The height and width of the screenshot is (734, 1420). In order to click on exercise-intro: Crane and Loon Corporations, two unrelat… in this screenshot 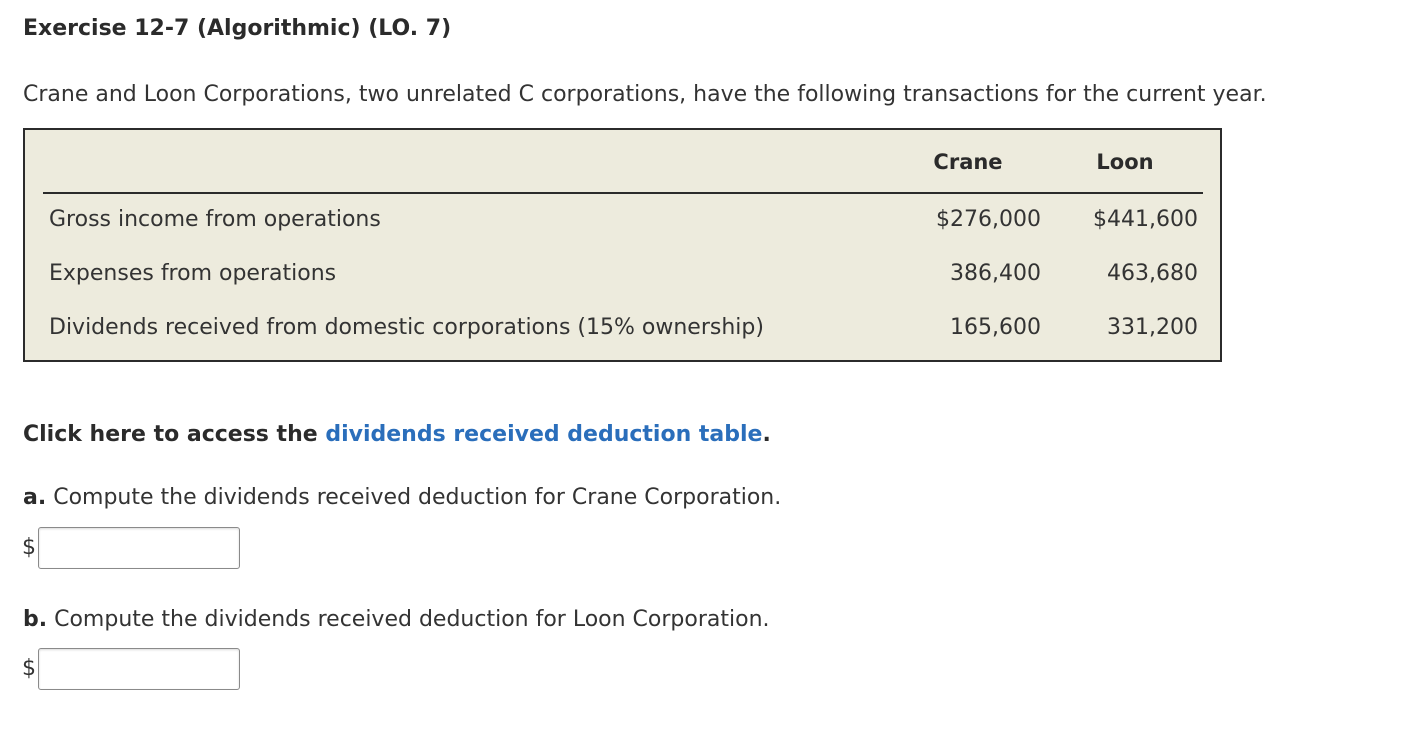, I will do `click(645, 94)`.